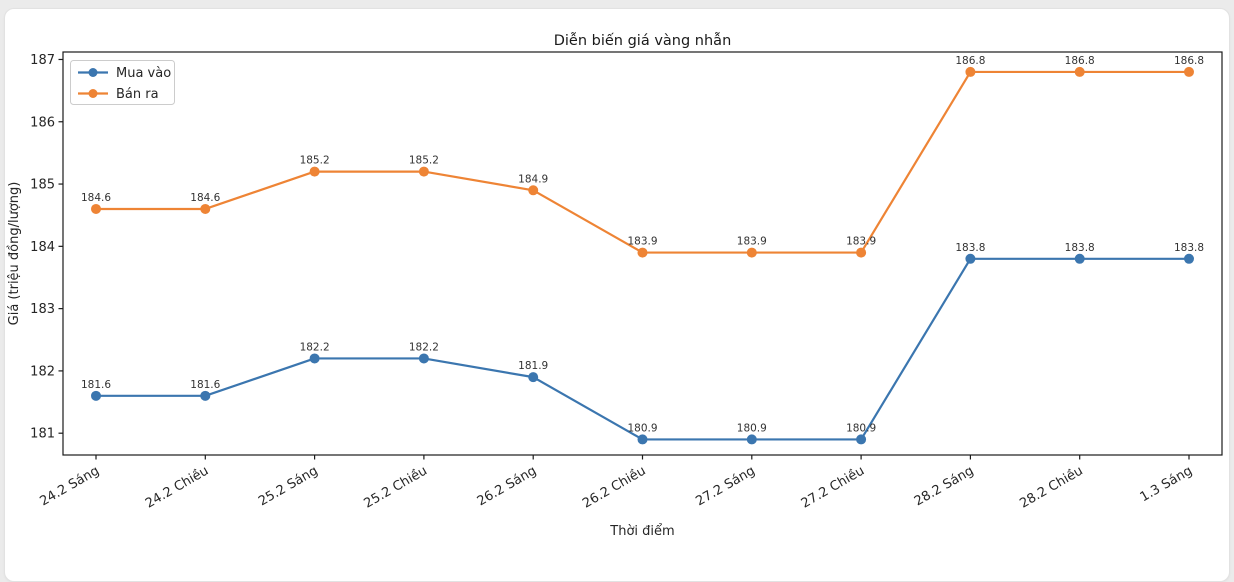 The width and height of the screenshot is (1234, 582). Describe the element at coordinates (42, 122) in the screenshot. I see `y-tick-label: 186` at that location.